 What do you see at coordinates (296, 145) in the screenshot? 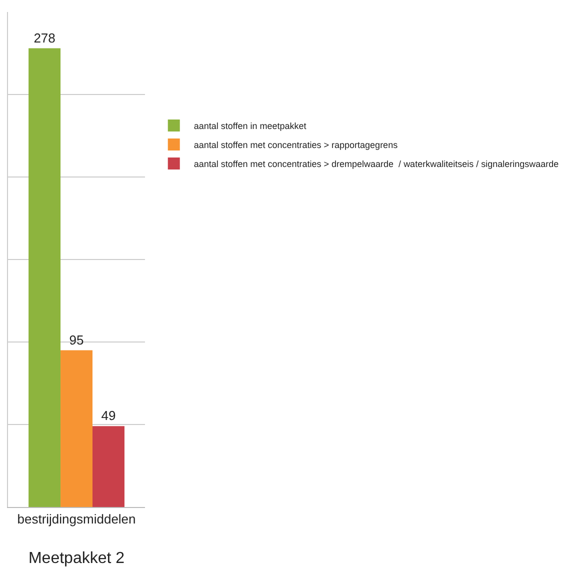
I see `legend-label: aantal stoffen met concentraties > rapportagegrens` at bounding box center [296, 145].